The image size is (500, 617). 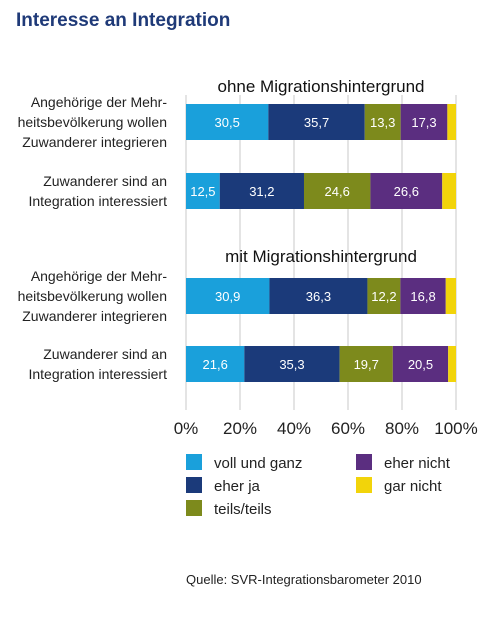 What do you see at coordinates (321, 86) in the screenshot?
I see `group-heading: ohne Migrationshintergrund` at bounding box center [321, 86].